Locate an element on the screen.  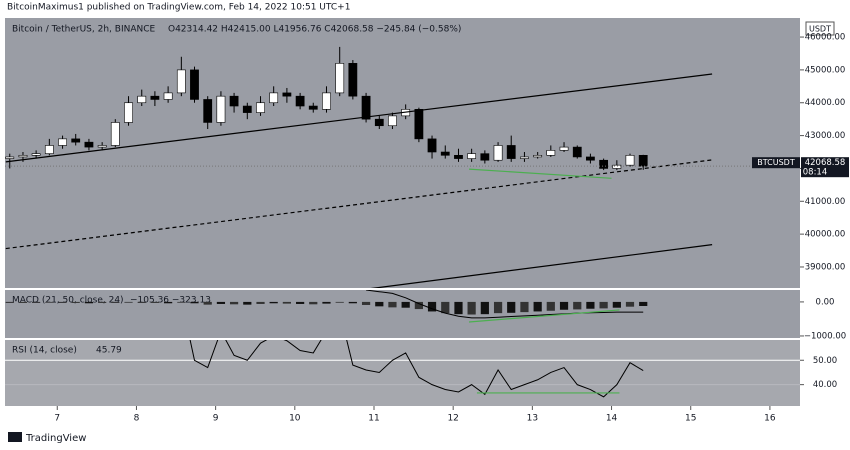
x-tick-label: 11 is located at coordinates (373, 419).